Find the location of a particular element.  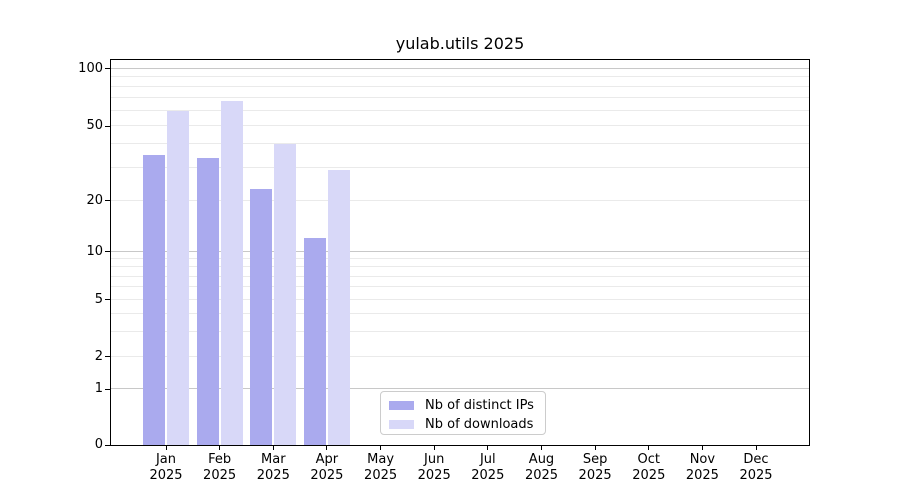

legend-entry: Nb of downloads is located at coordinates (467, 424).